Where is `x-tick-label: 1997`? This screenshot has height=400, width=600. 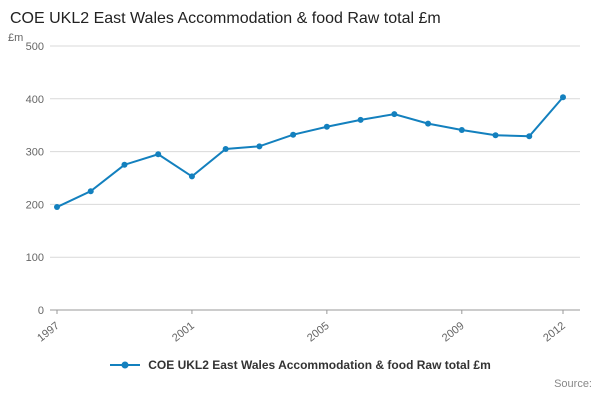 x-tick-label: 1997 is located at coordinates (48, 332).